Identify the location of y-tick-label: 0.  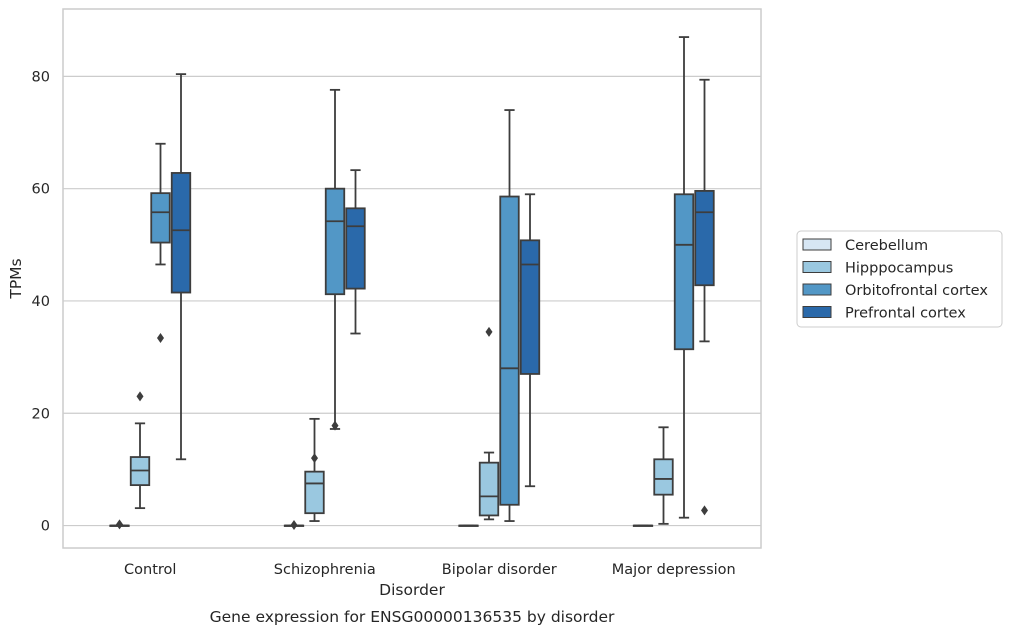
(45, 527).